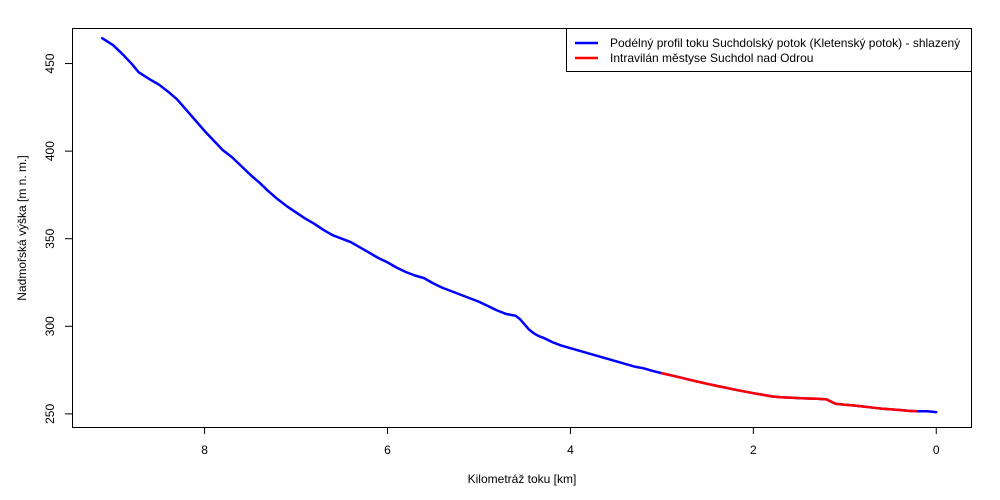 This screenshot has height=500, width=1000. I want to click on y-tick-label: 250, so click(50, 414).